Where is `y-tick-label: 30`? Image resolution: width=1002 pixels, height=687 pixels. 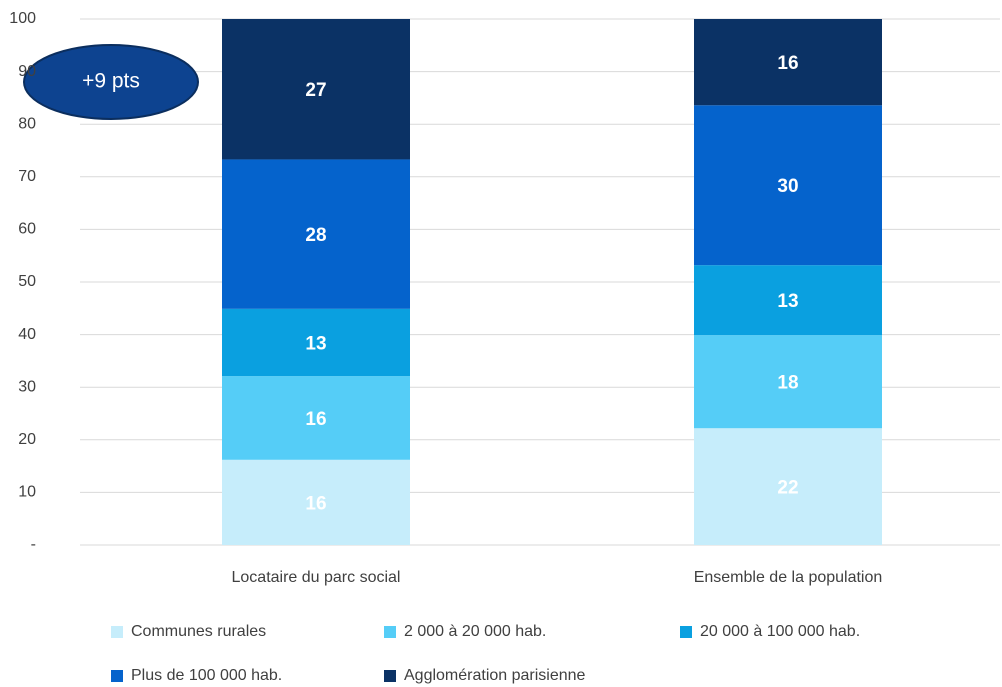 y-tick-label: 30 is located at coordinates (27, 386).